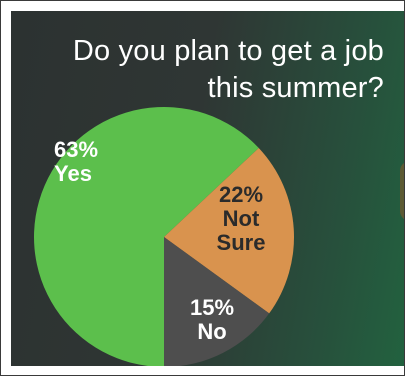  Describe the element at coordinates (212, 307) in the screenshot. I see `slice-percent-no: 15%` at that location.